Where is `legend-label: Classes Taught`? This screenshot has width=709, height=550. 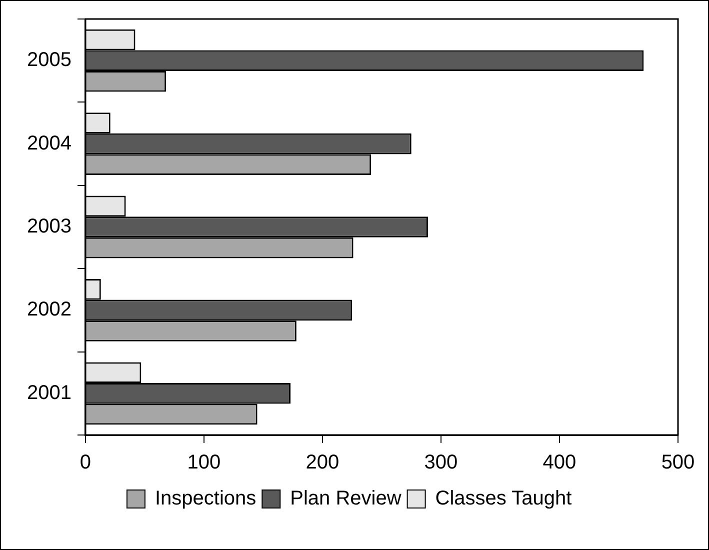
legend-label: Classes Taught is located at coordinates (503, 499).